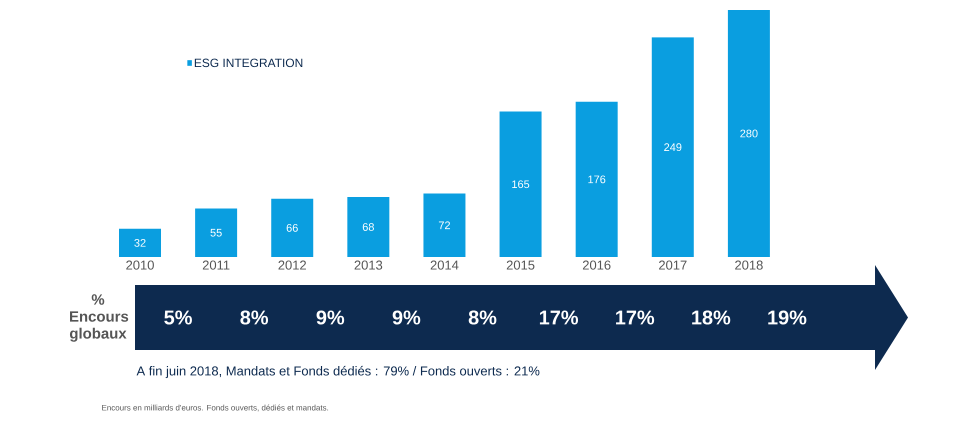 The width and height of the screenshot is (957, 442). I want to click on data-label: 176, so click(597, 180).